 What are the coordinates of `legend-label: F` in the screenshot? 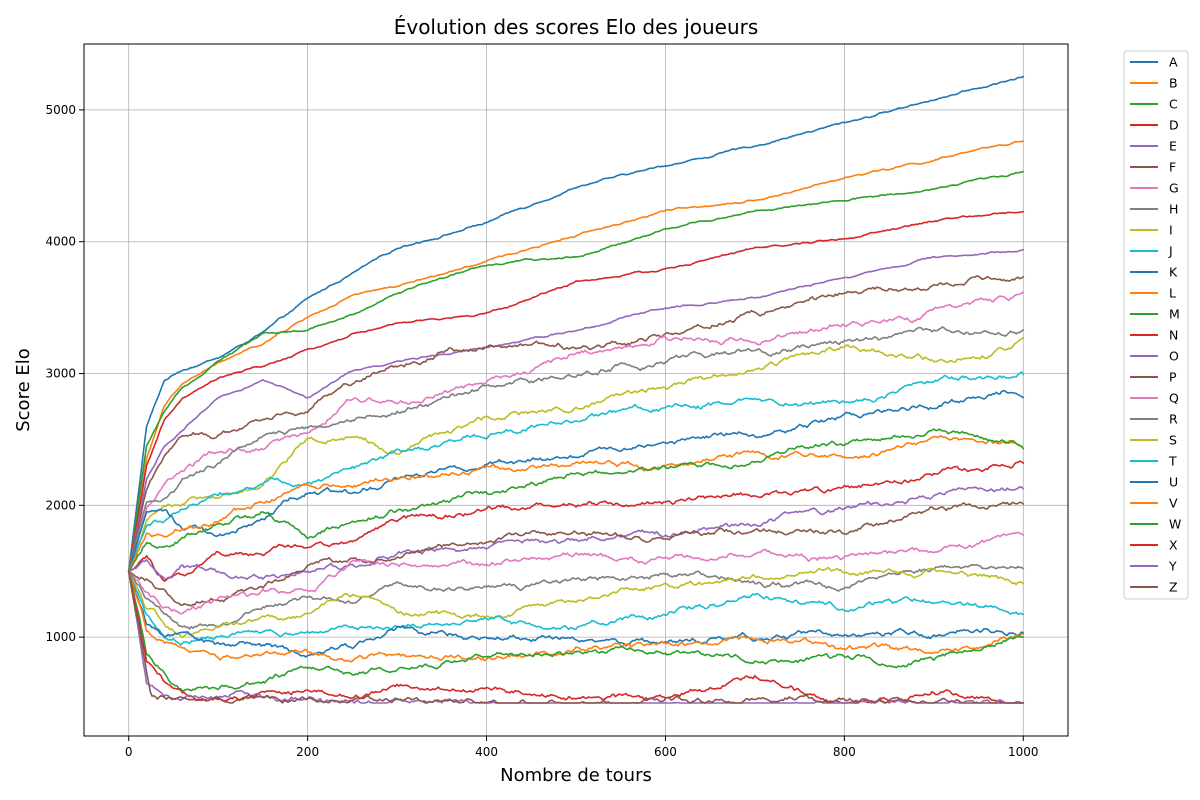 It's located at (1172, 167).